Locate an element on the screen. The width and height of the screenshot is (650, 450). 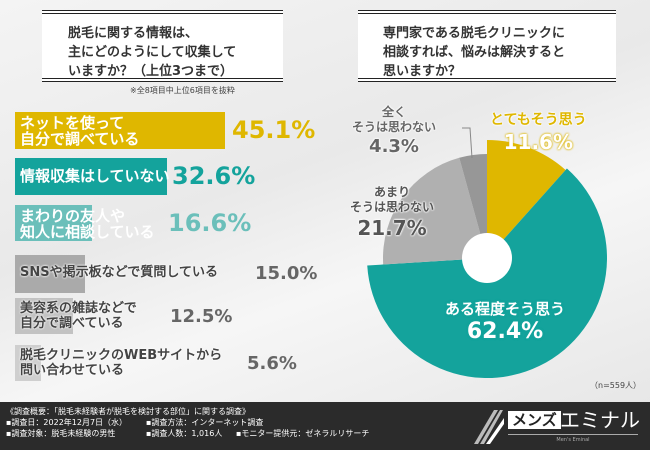
bar-label: 情報収集はしていない is located at coordinates (95, 176).